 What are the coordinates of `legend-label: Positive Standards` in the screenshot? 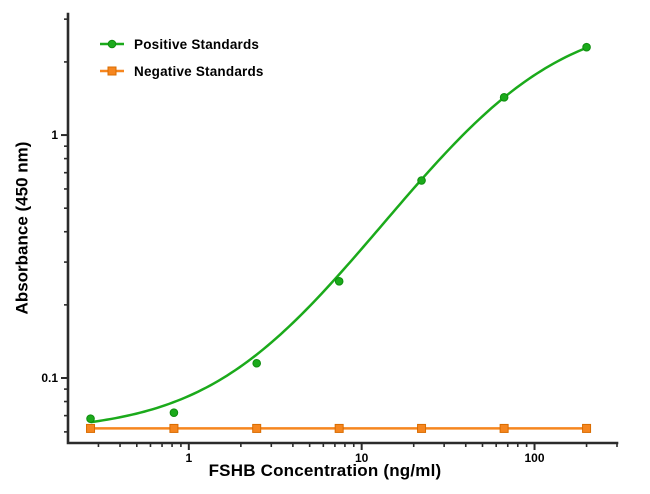 It's located at (197, 44).